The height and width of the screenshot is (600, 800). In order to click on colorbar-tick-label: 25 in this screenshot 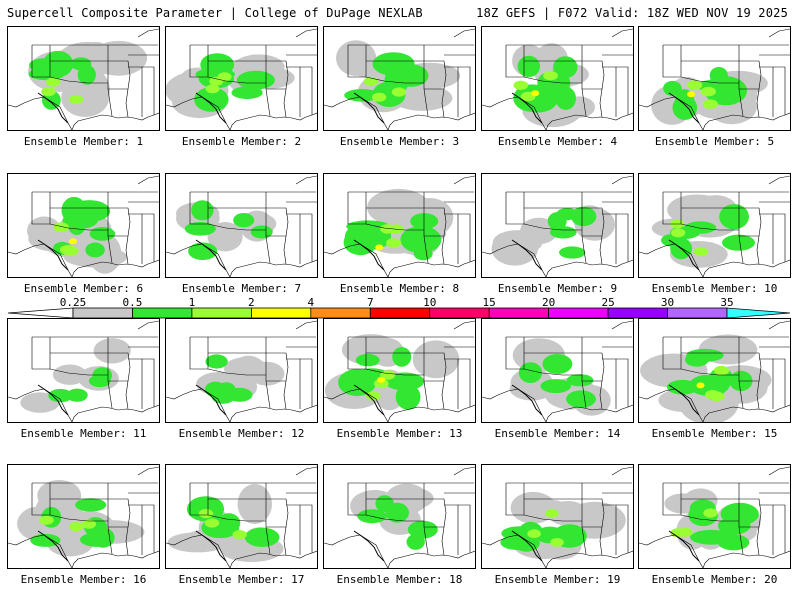, I will do `click(608, 302)`.